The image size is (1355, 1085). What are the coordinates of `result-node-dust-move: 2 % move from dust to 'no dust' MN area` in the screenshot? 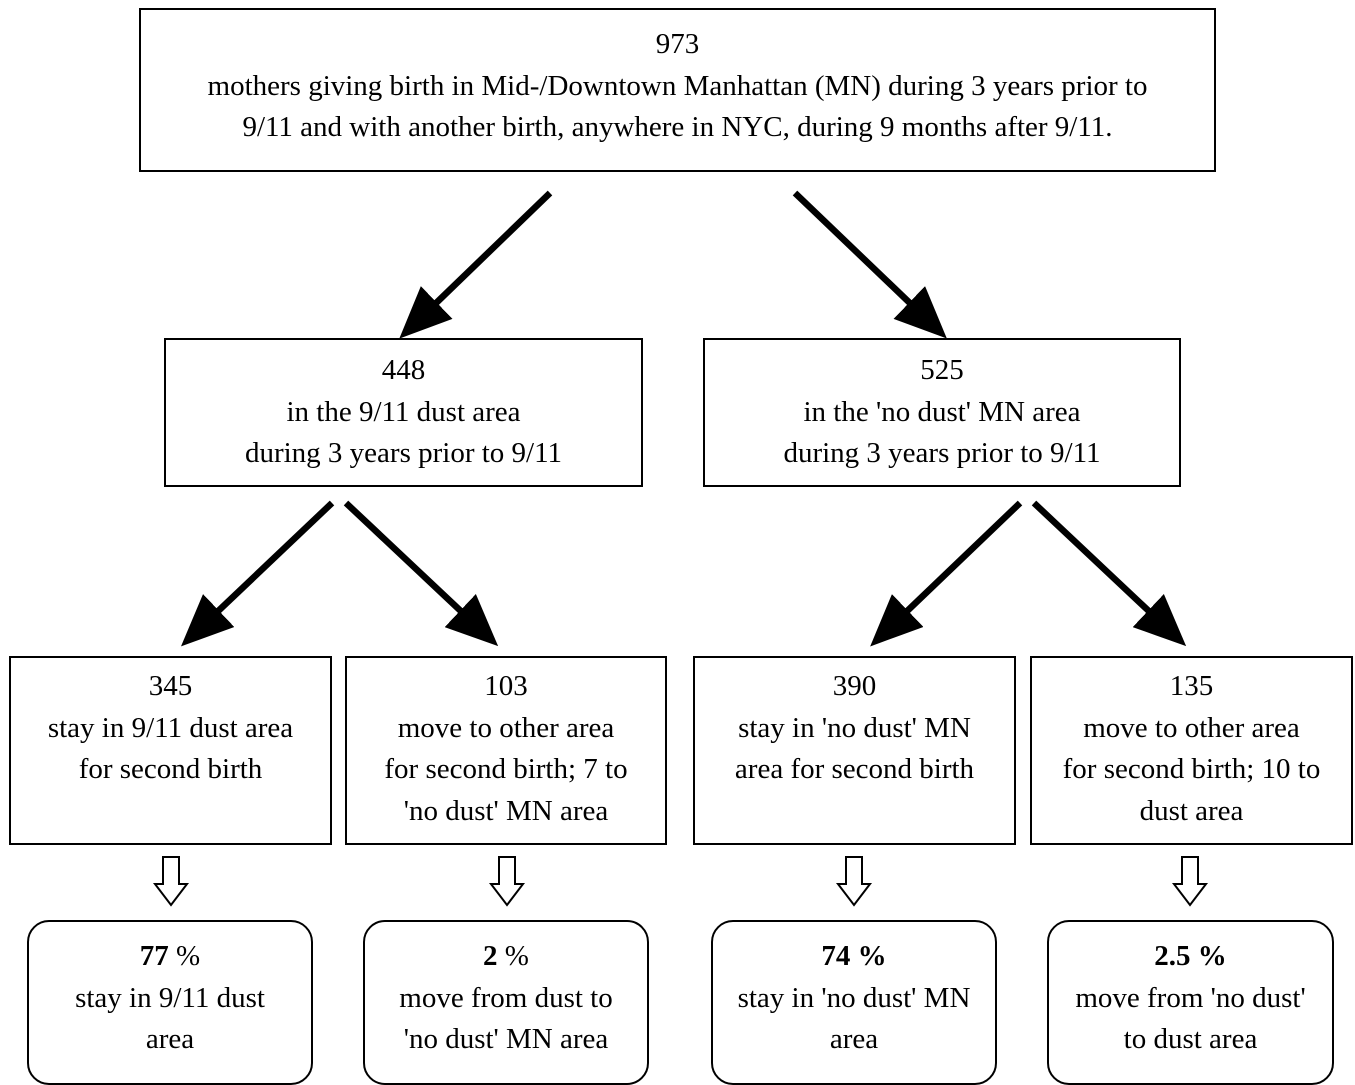 It's located at (506, 1002).